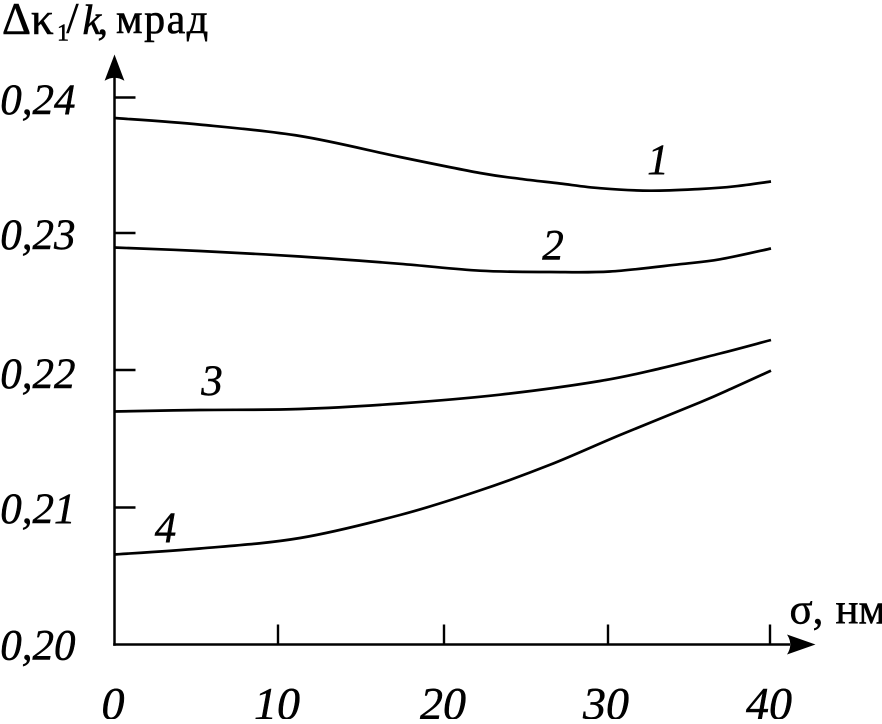 This screenshot has width=882, height=724. What do you see at coordinates (113, 698) in the screenshot?
I see `svg-text: 0` at bounding box center [113, 698].